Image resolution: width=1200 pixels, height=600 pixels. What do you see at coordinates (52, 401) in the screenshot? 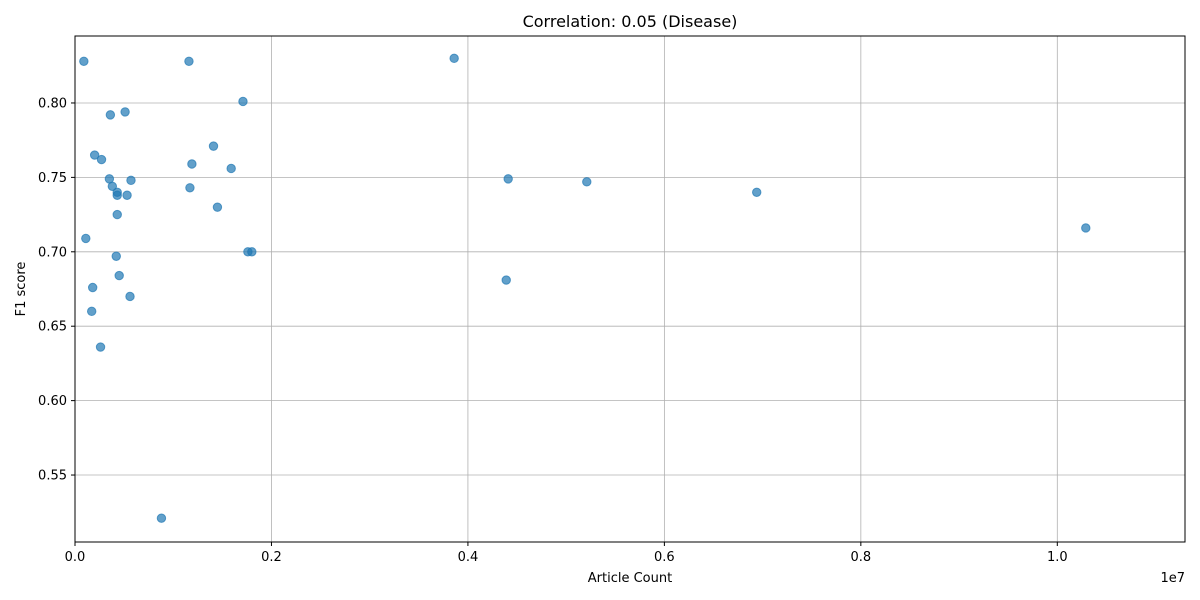
I see `y-tick-label: 0.60` at bounding box center [52, 401].